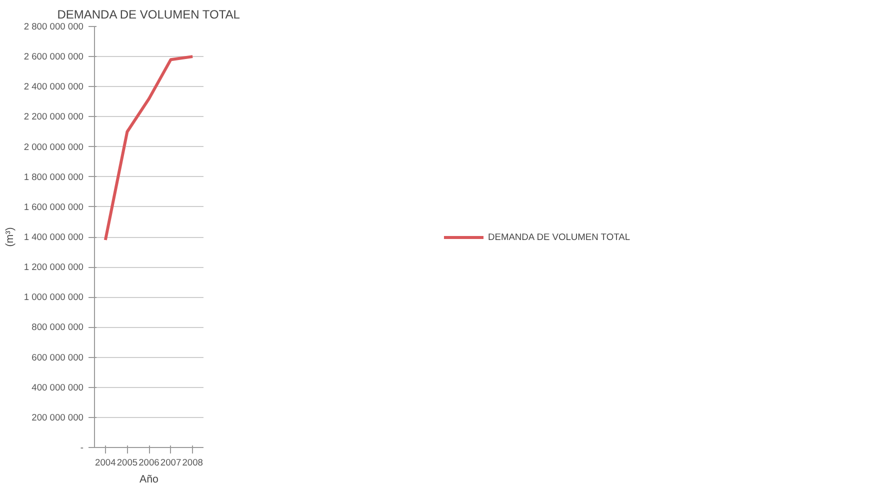  What do you see at coordinates (54, 177) in the screenshot?
I see `y-tick-label: 1 800 000 000` at bounding box center [54, 177].